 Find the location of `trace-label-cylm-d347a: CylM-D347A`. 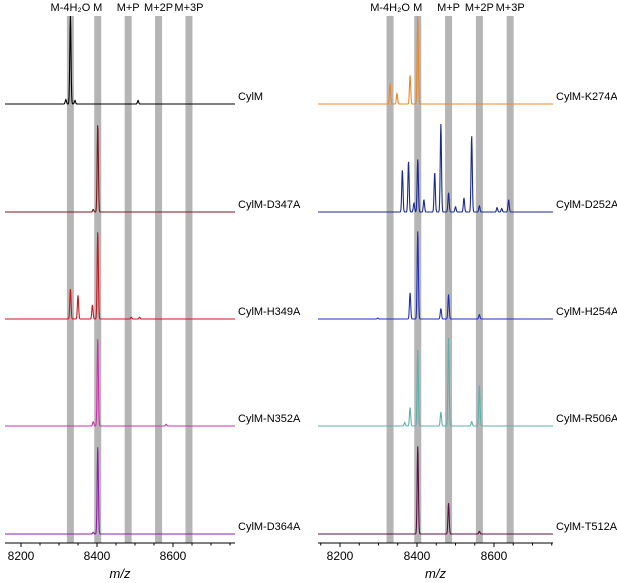

trace-label-cylm-d347a: CylM-D347A is located at coordinates (269, 205).